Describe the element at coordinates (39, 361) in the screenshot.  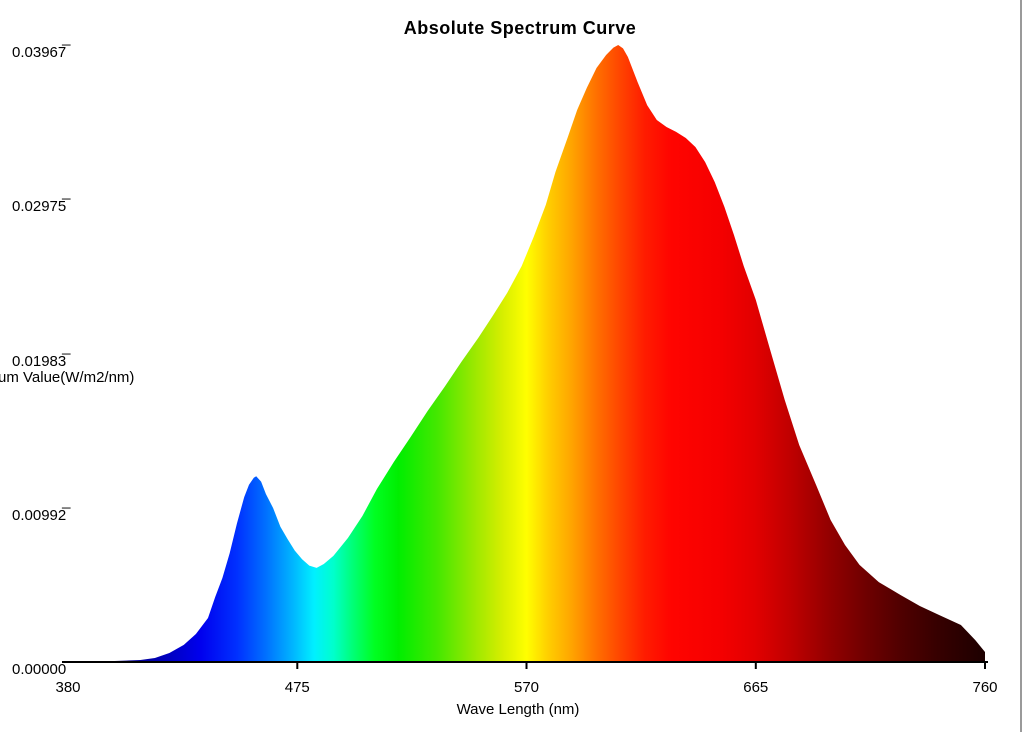
I see `y-tick-label: 0.01983̅` at that location.